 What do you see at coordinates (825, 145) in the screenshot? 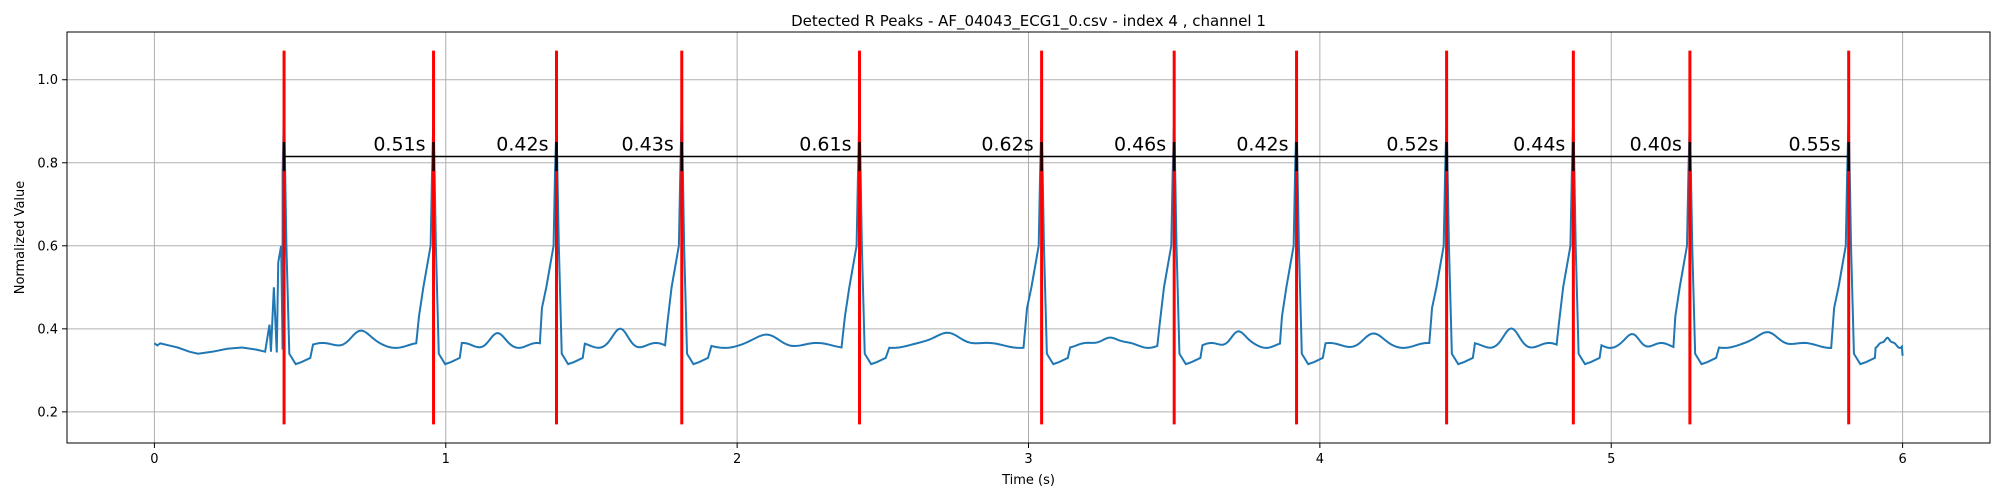
I see `rr-interval-label: 0.61s` at bounding box center [825, 145].